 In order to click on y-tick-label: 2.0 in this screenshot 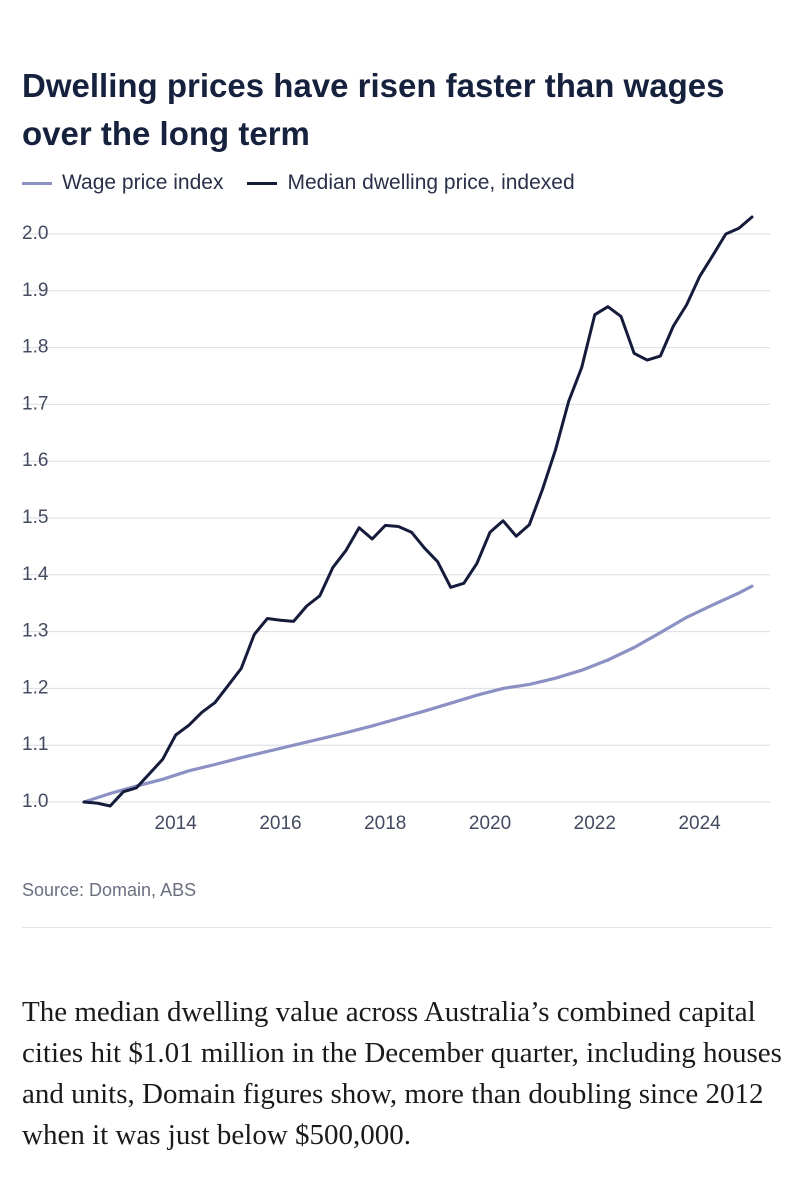, I will do `click(35, 233)`.